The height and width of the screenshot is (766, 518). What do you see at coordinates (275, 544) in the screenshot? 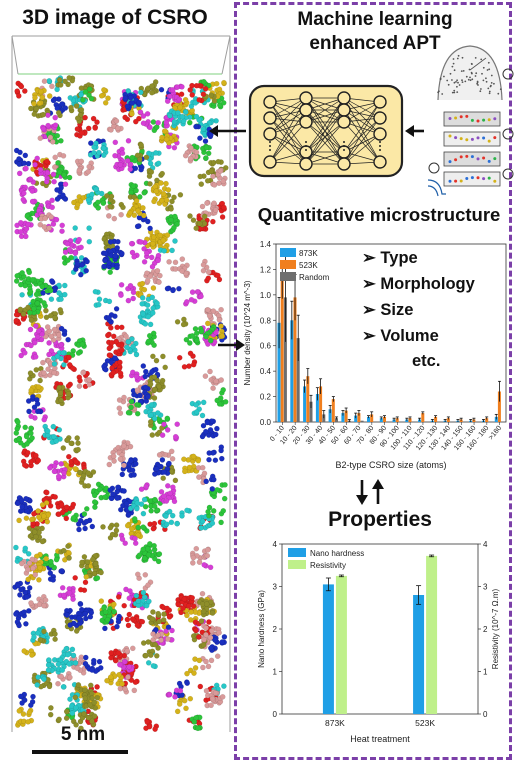
I see `y-tick-label: 4` at bounding box center [275, 544].